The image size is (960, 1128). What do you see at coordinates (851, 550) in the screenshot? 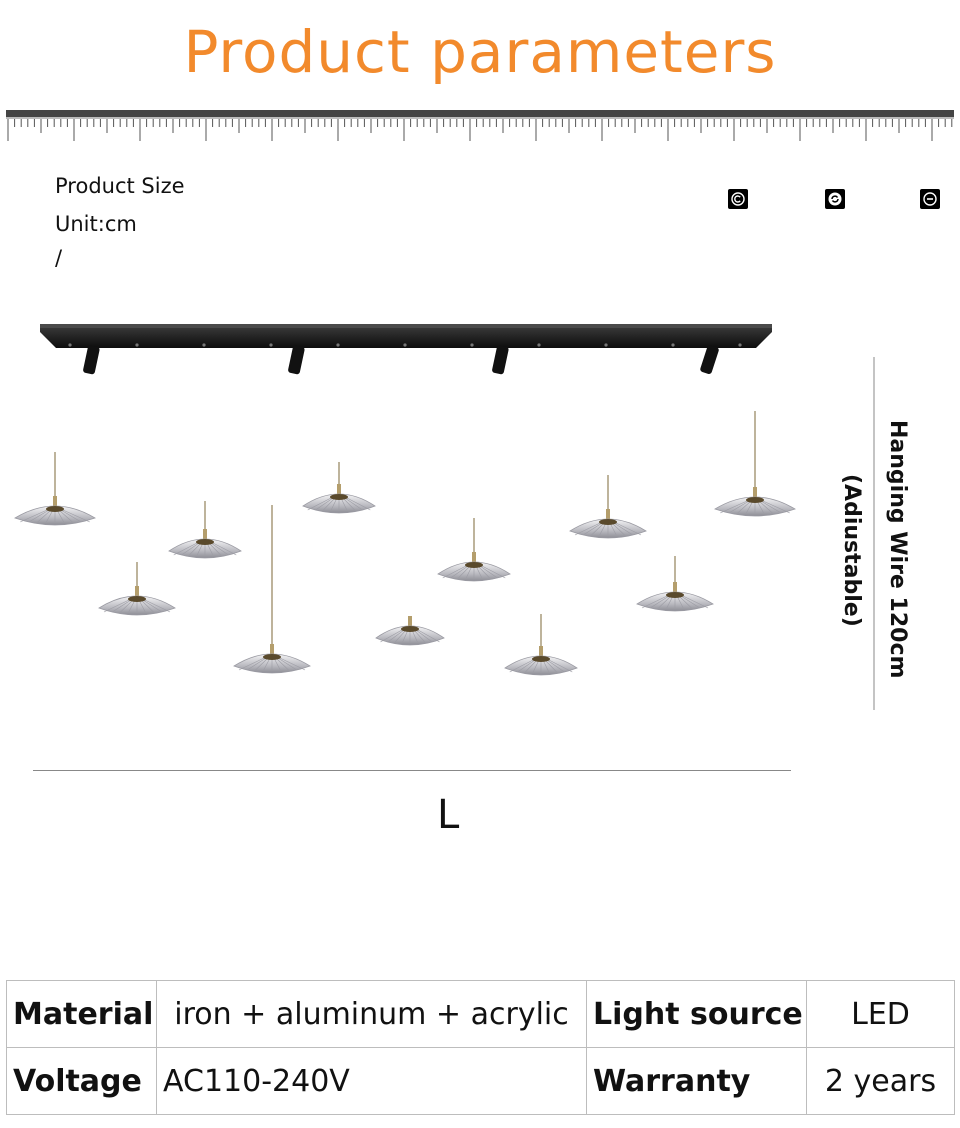
I see `hanging-wire-line2: (Adiustable)` at bounding box center [851, 550].